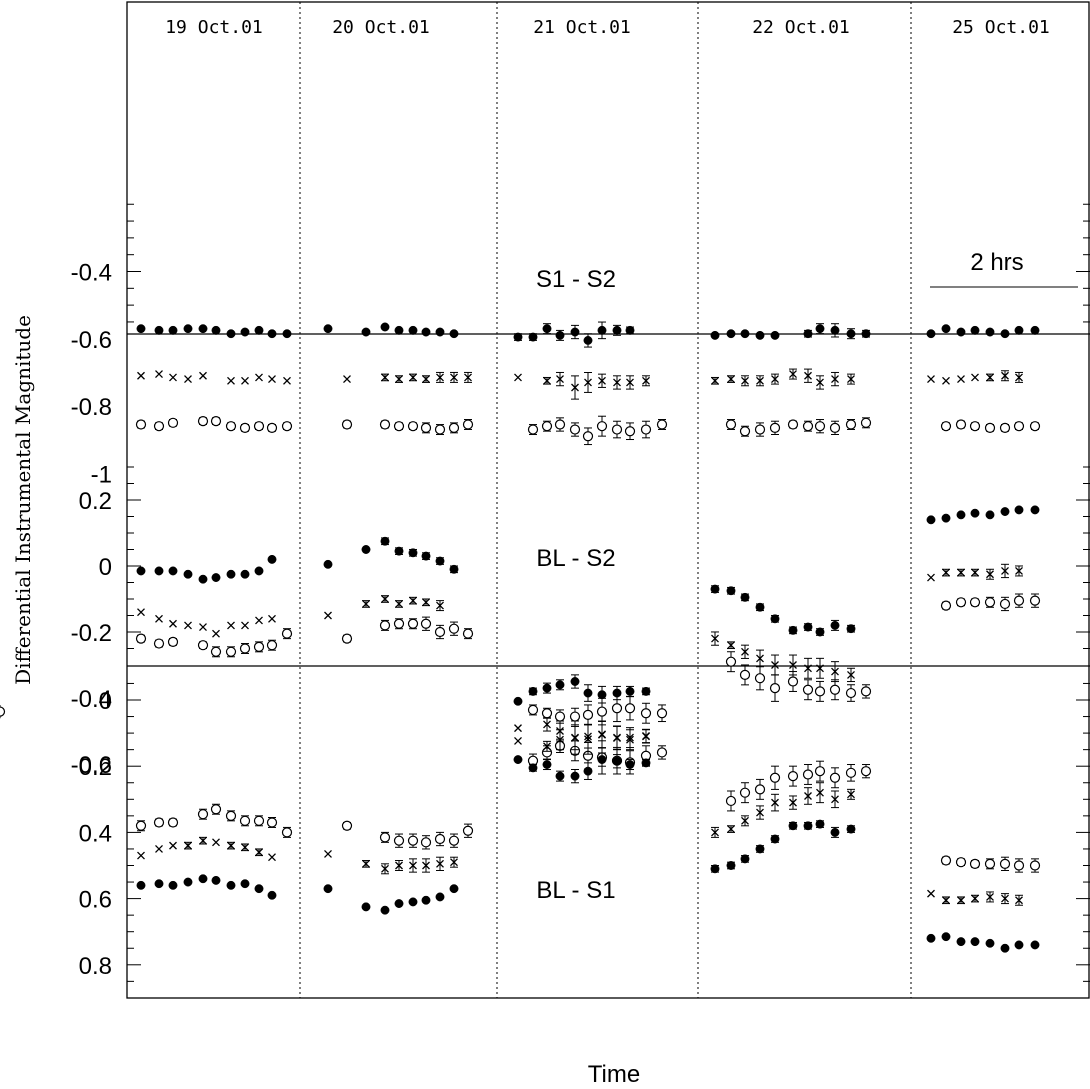 The width and height of the screenshot is (1090, 1089). Describe the element at coordinates (95, 833) in the screenshot. I see `tick-label: 0.4` at that location.